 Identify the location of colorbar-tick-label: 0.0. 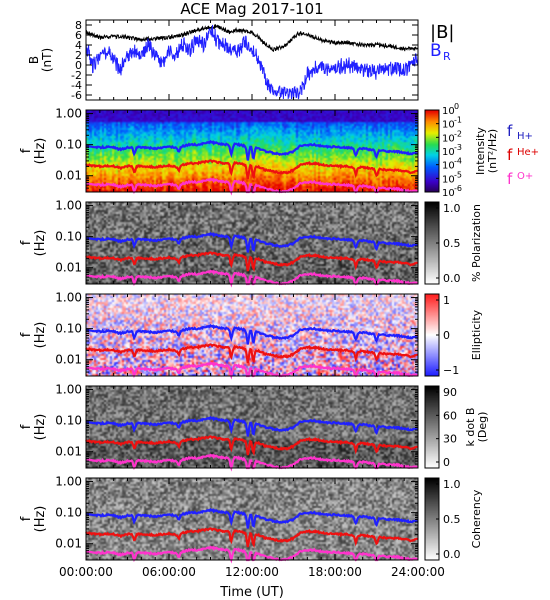
(452, 278).